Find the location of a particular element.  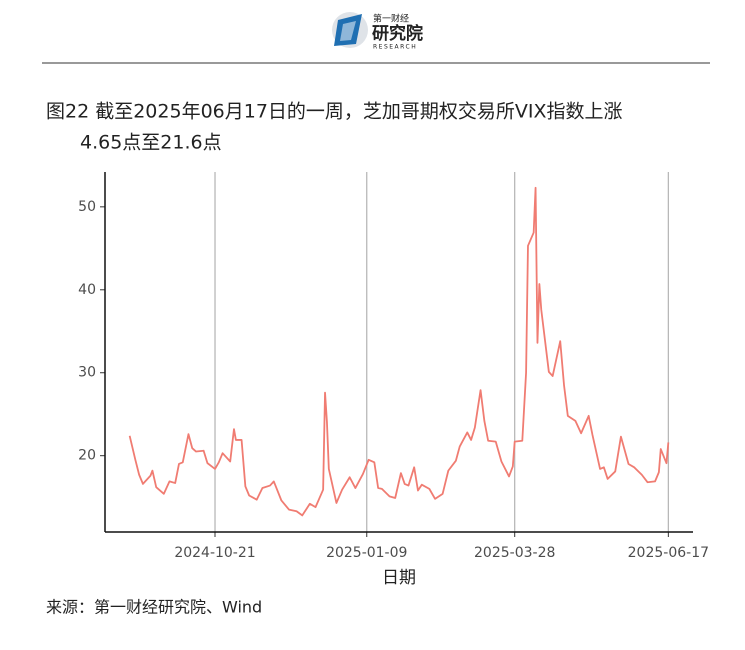

x-axis-label: 日期 is located at coordinates (399, 578).